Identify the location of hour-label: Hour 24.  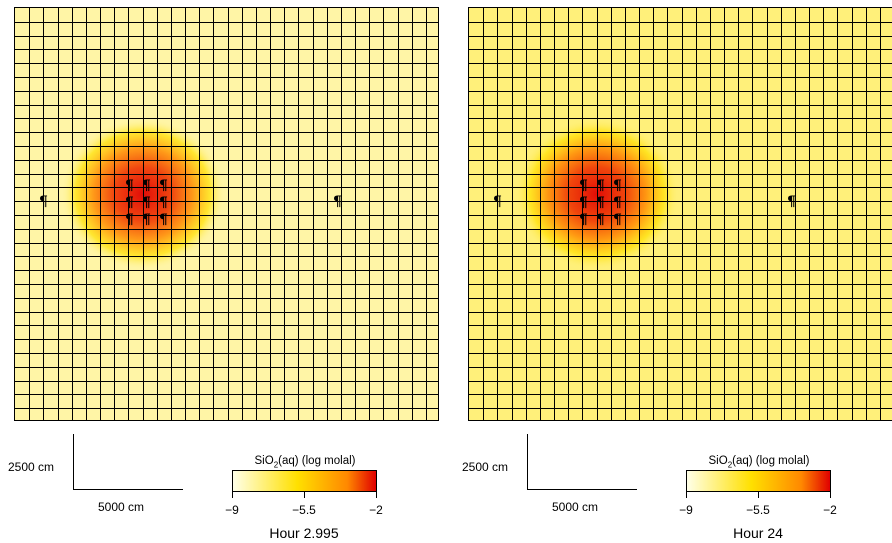
(758, 533).